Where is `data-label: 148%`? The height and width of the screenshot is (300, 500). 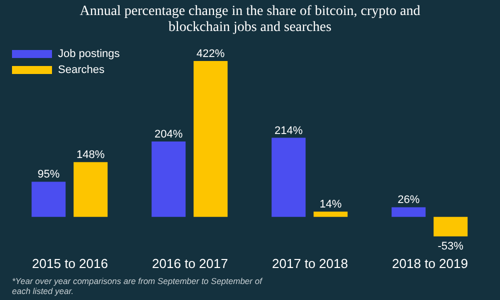 data-label: 148% is located at coordinates (90, 155).